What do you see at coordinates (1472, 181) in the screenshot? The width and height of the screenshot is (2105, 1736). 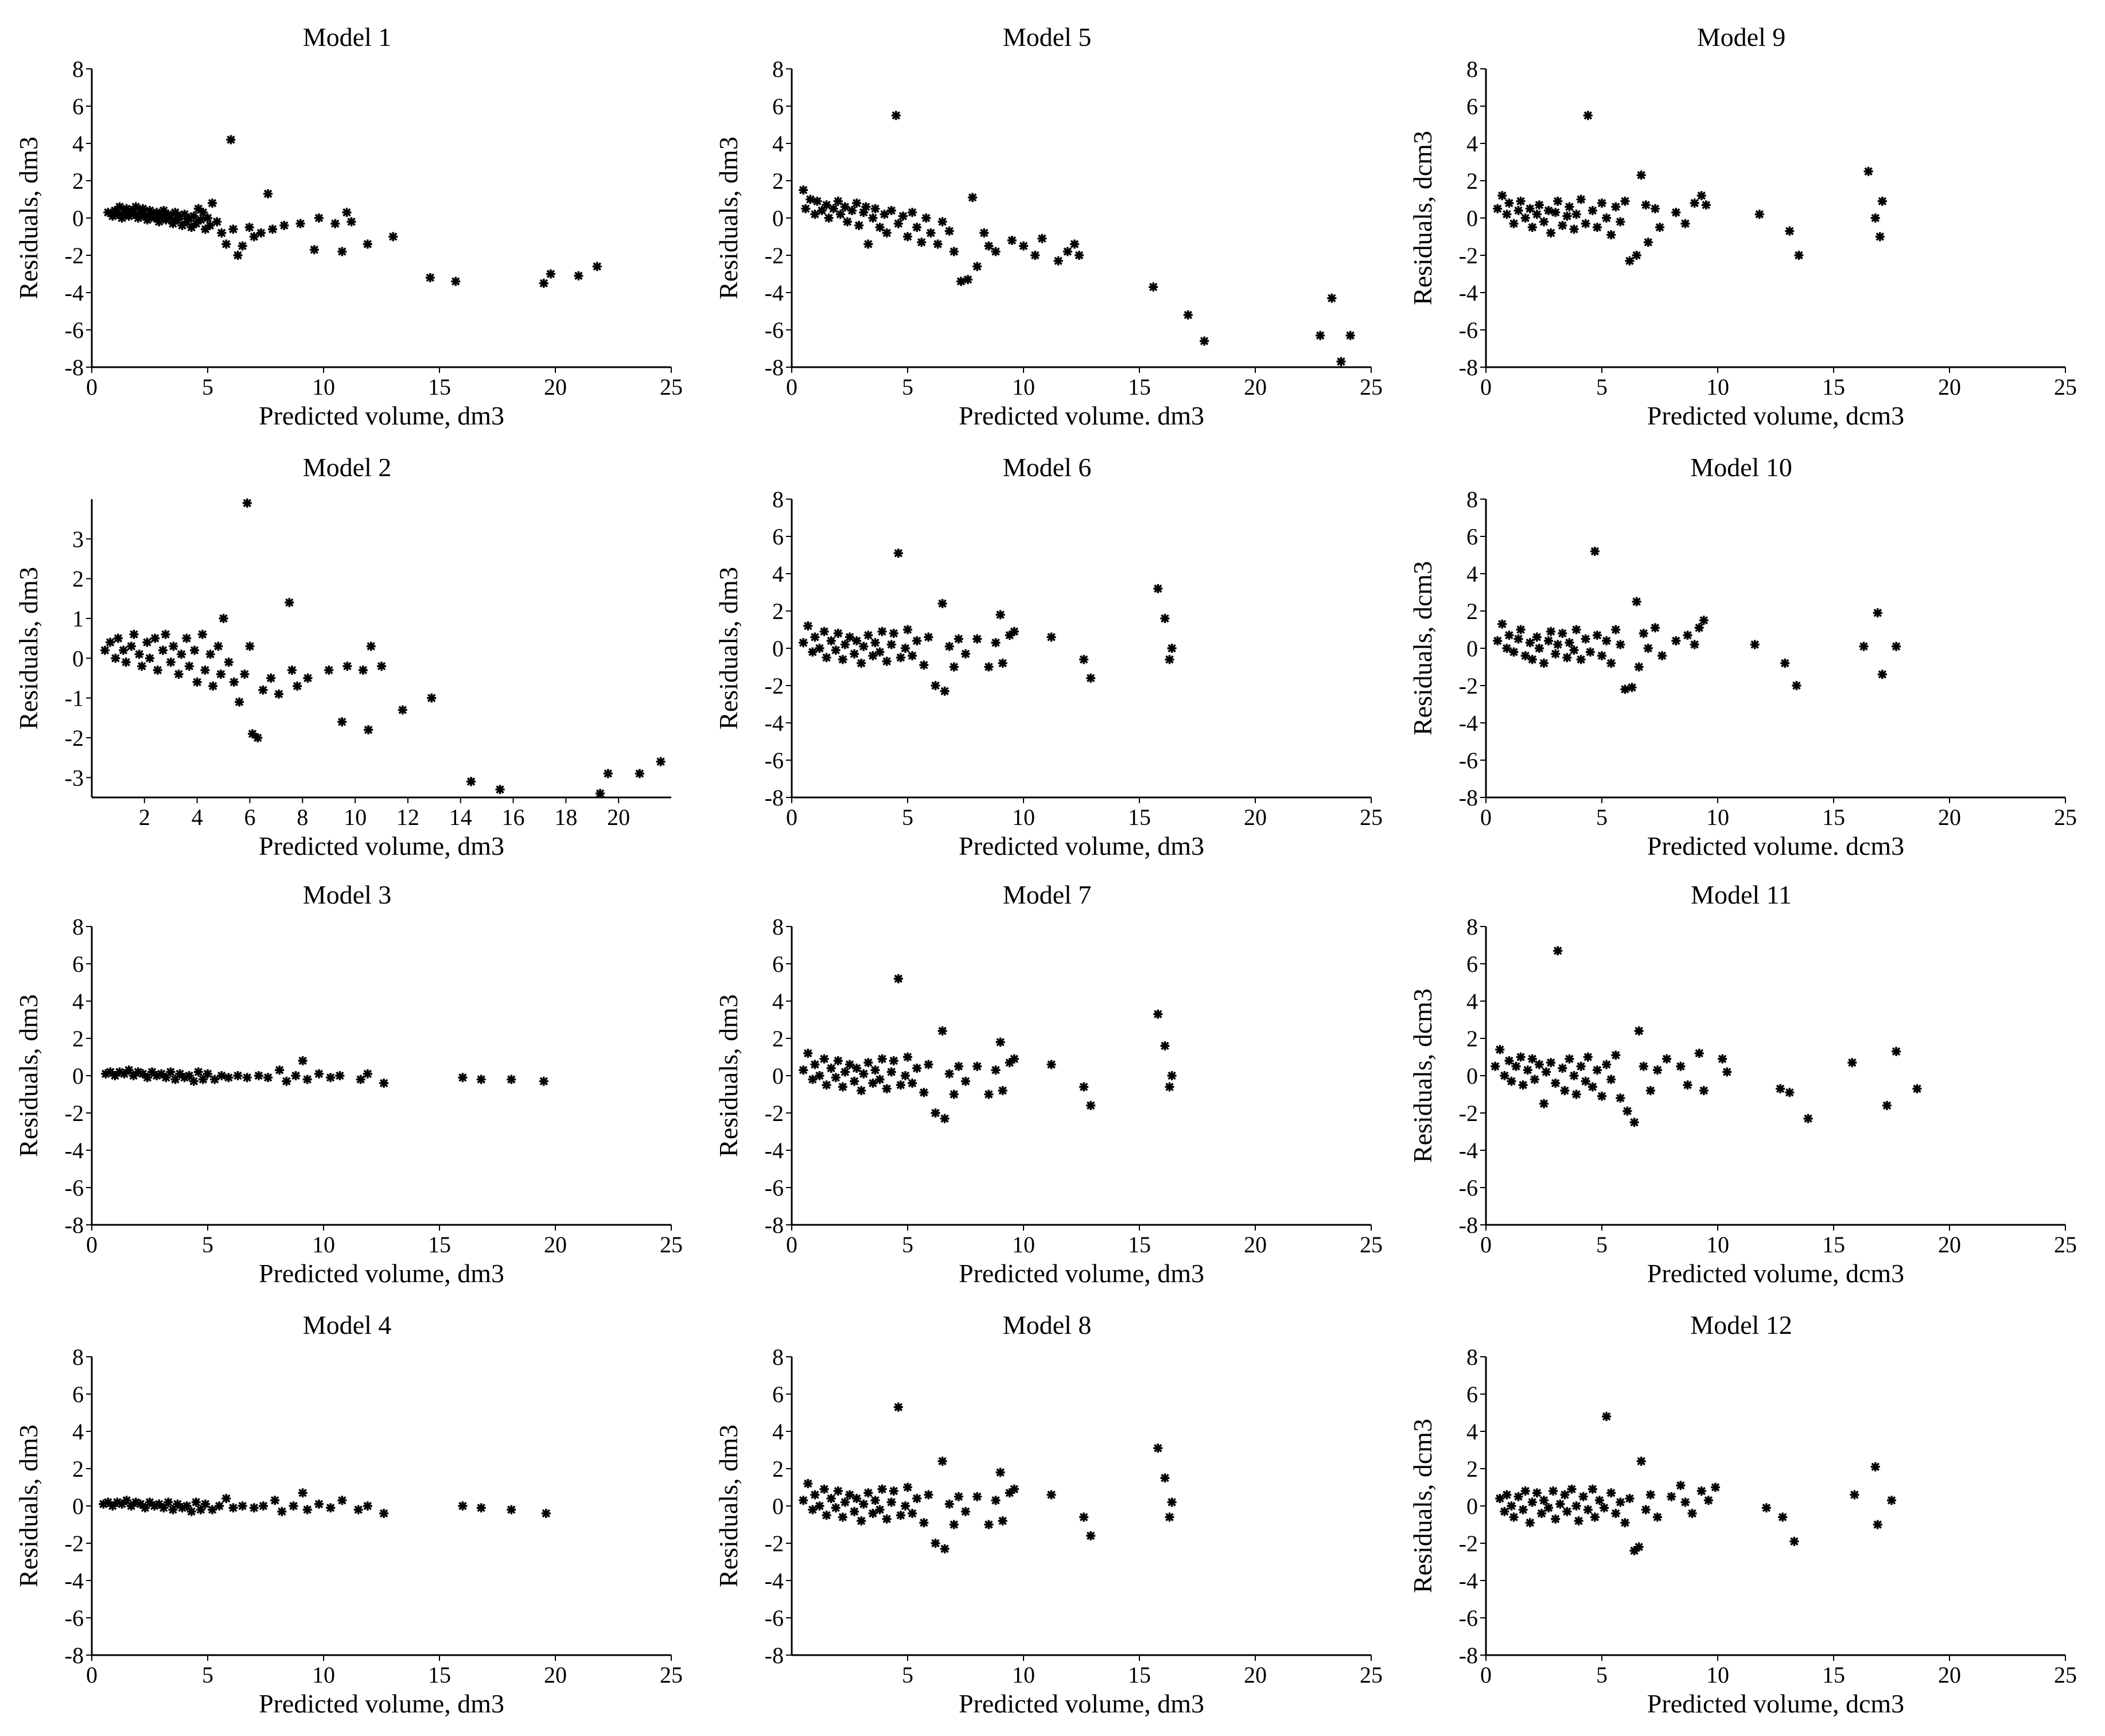 I see `y-tick-label: 2` at bounding box center [1472, 181].